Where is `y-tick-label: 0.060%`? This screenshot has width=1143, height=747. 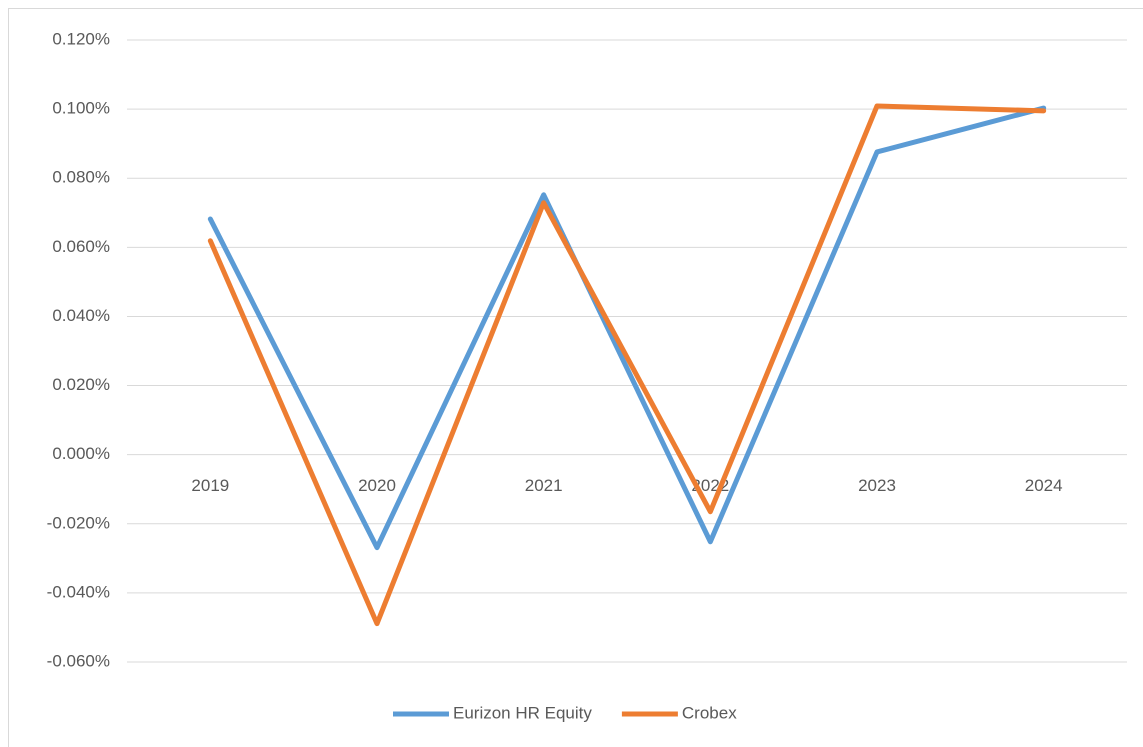
y-tick-label: 0.060% is located at coordinates (81, 246).